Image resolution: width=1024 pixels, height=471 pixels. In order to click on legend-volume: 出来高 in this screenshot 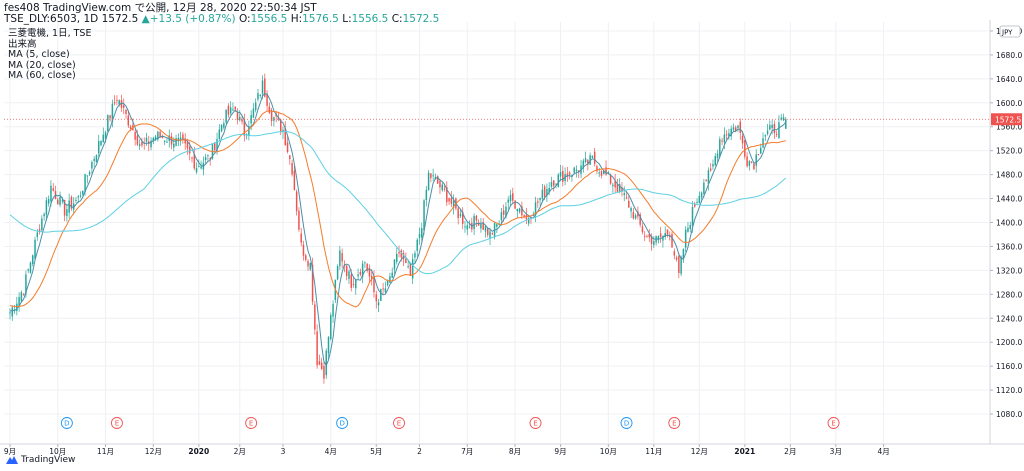, I will do `click(22, 44)`.